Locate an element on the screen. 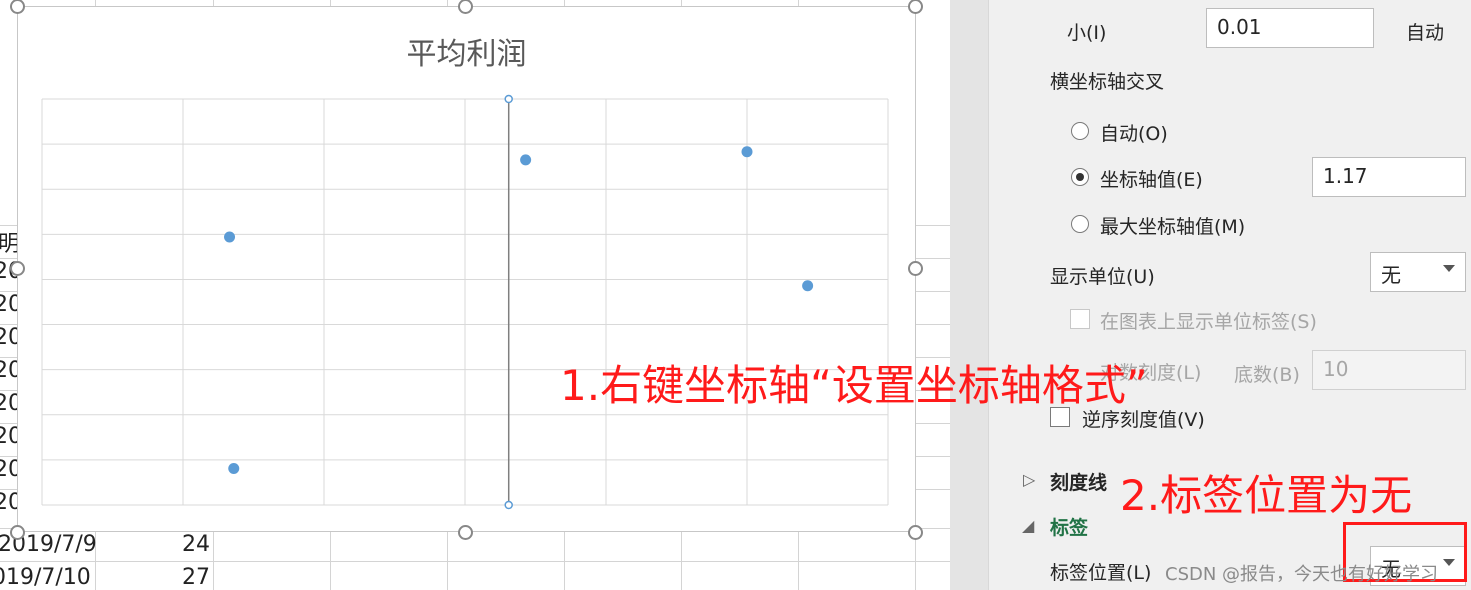  min-bound-auto-button: 自动 is located at coordinates (1425, 33).